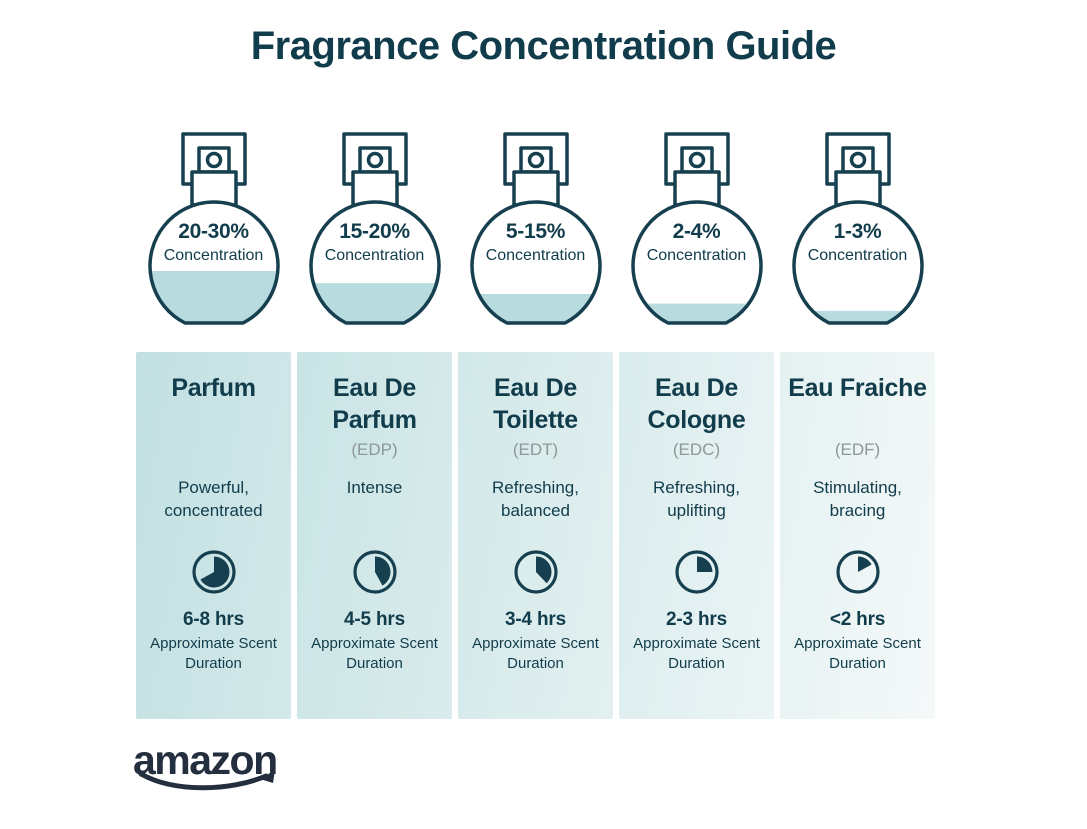 The width and height of the screenshot is (1087, 829). I want to click on fragrance-name: Parfum, so click(213, 388).